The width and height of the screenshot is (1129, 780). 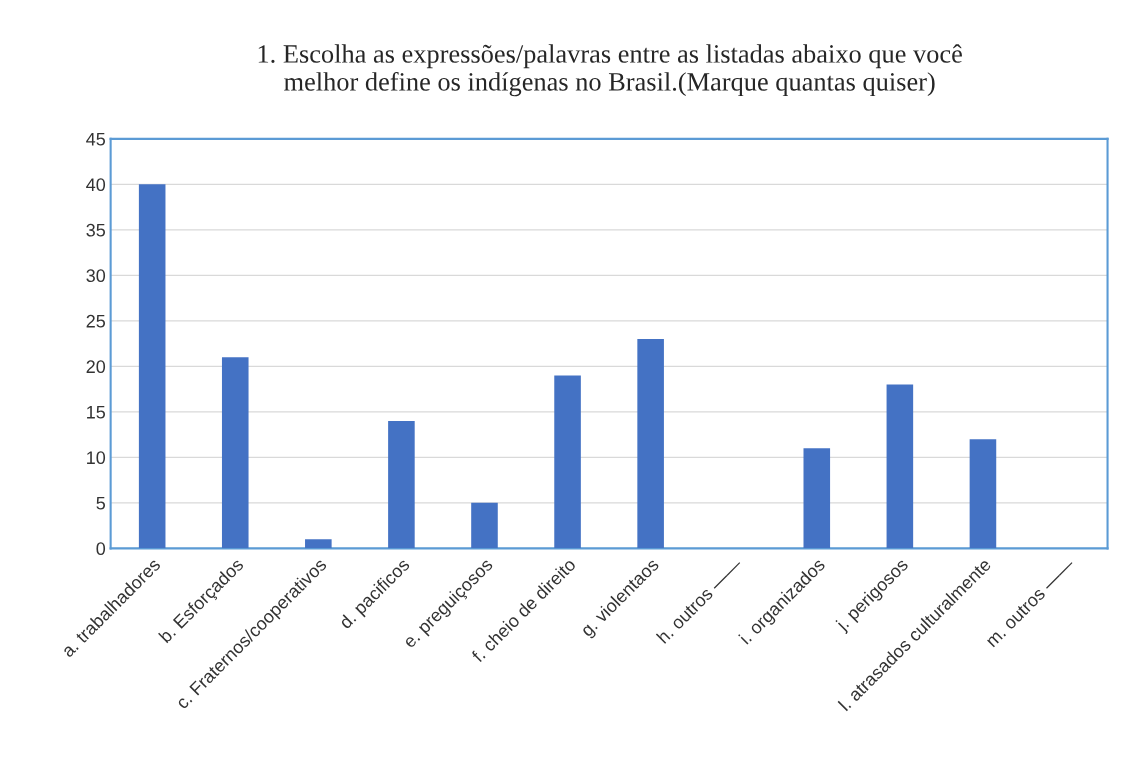 What do you see at coordinates (96, 458) in the screenshot?
I see `y-tick-label: 10` at bounding box center [96, 458].